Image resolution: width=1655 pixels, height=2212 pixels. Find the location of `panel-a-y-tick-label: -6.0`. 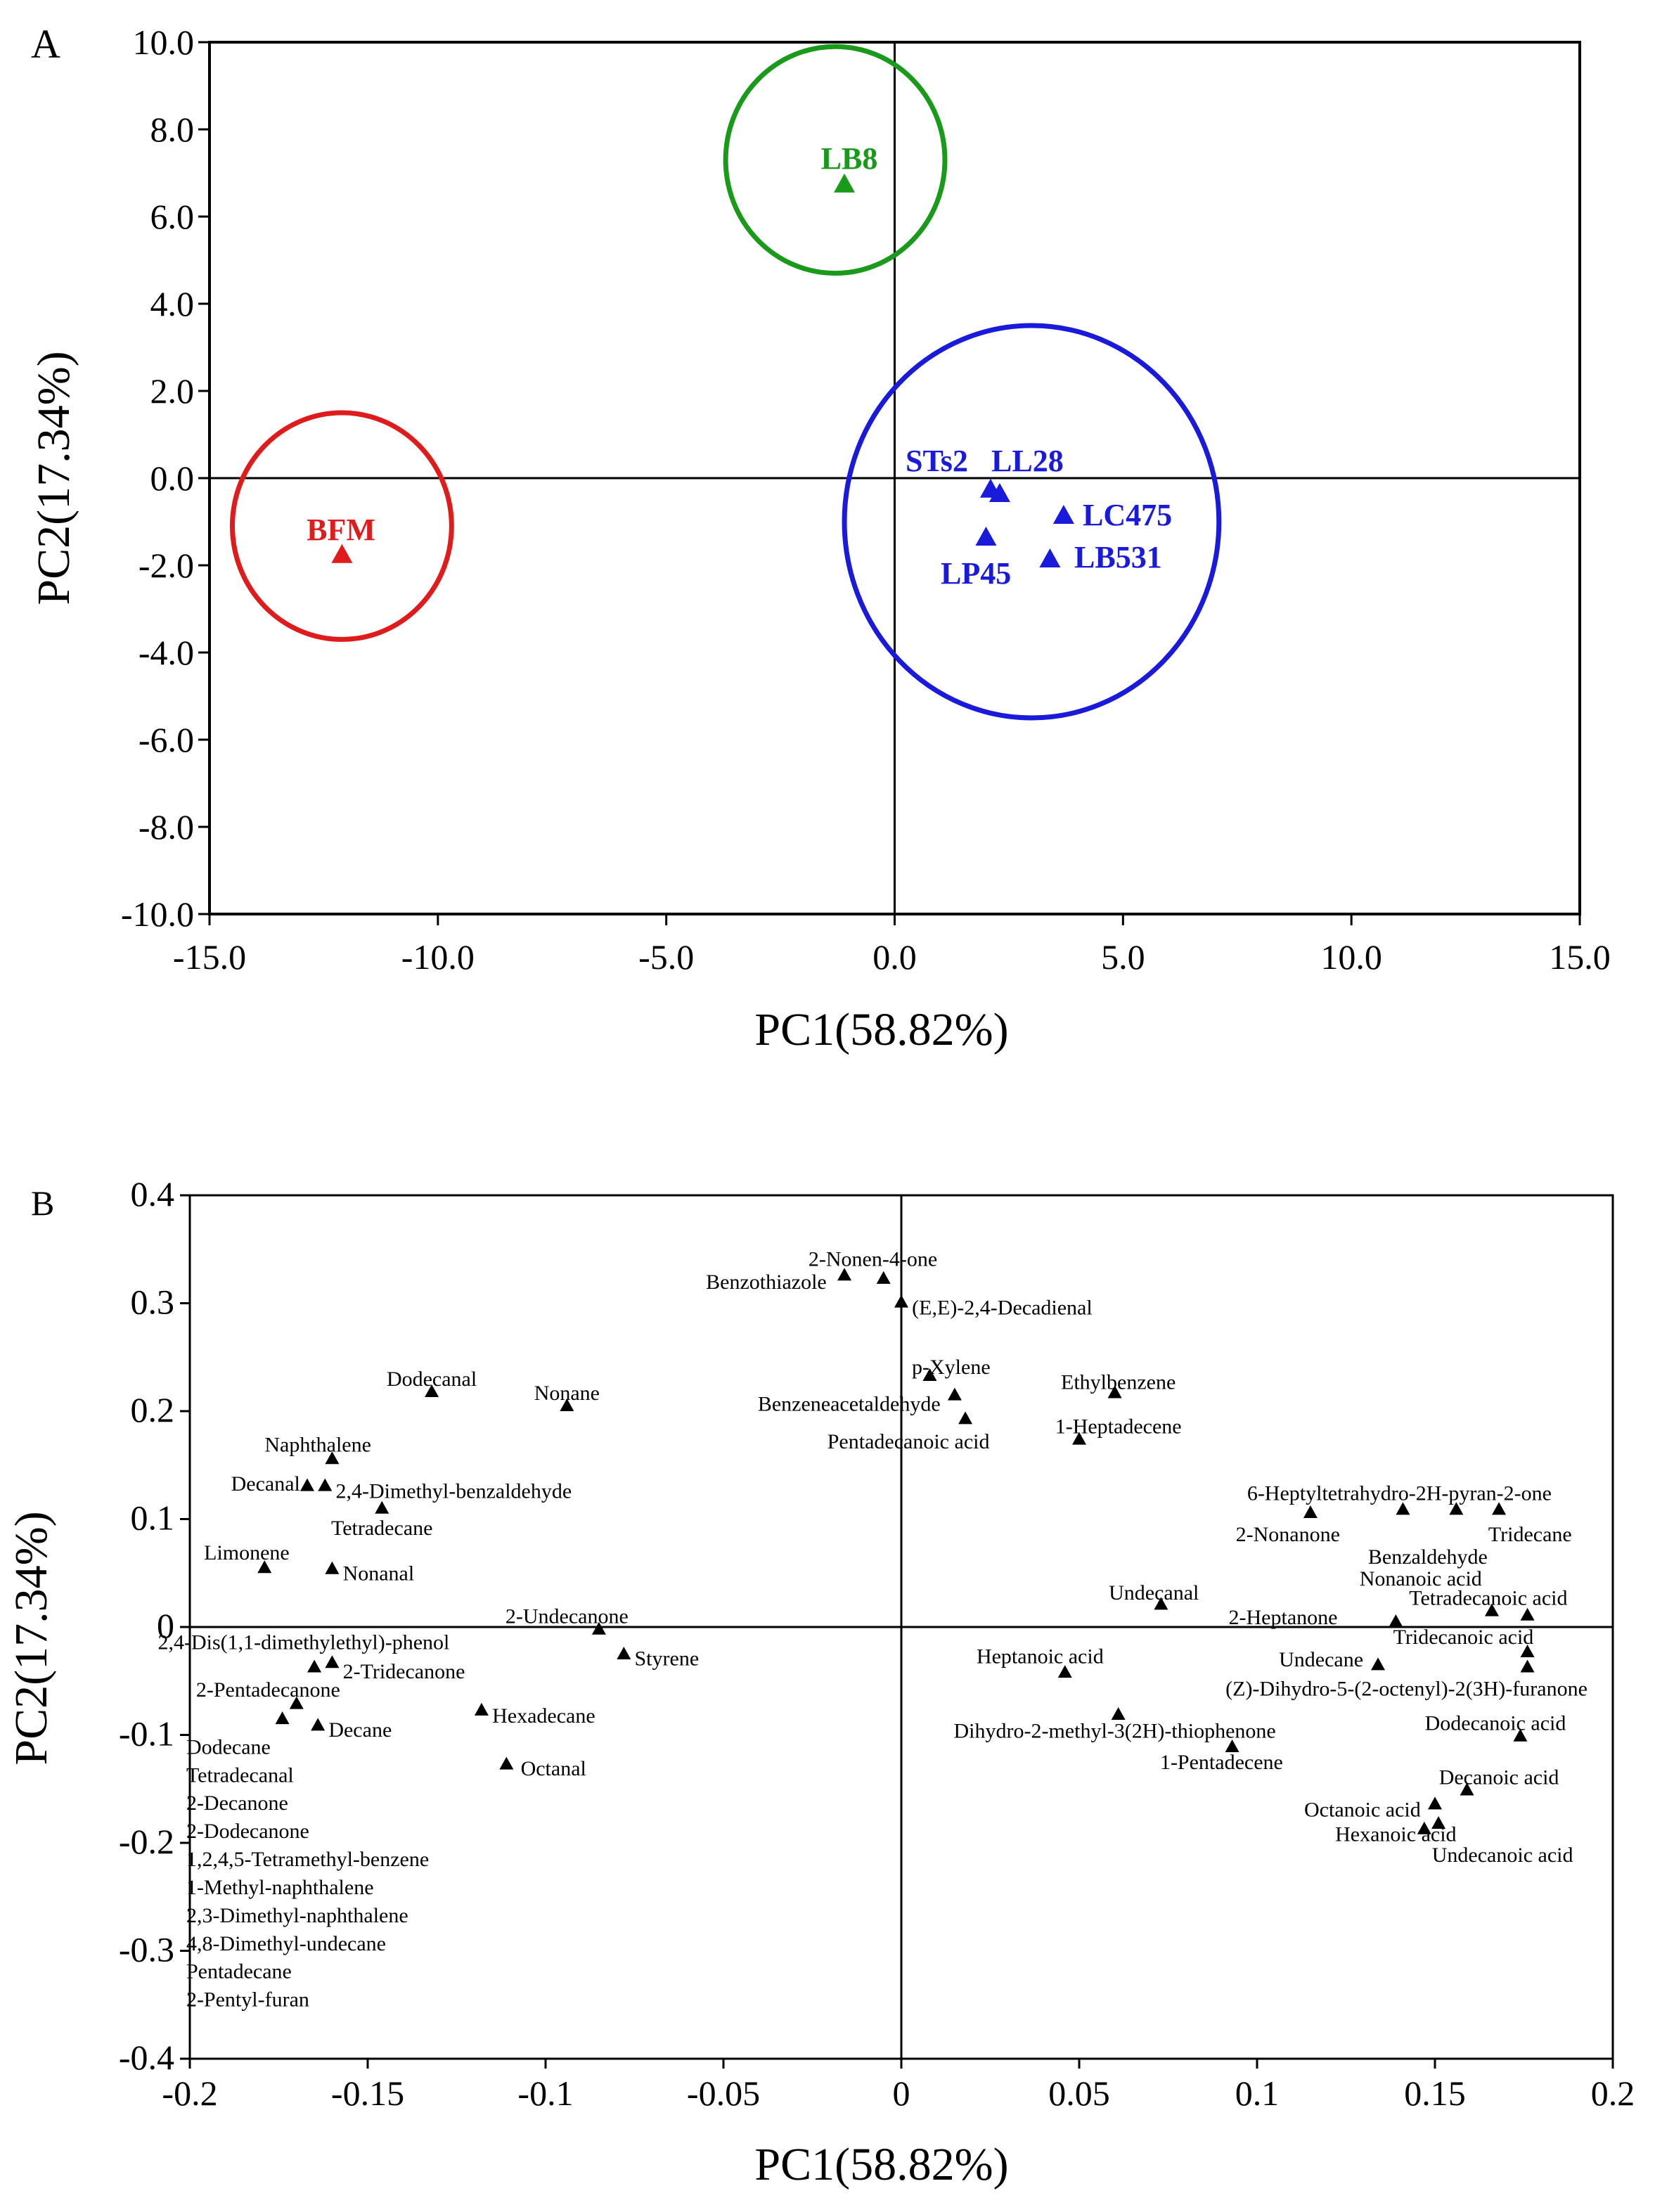

panel-a-y-tick-label: -6.0 is located at coordinates (167, 739).